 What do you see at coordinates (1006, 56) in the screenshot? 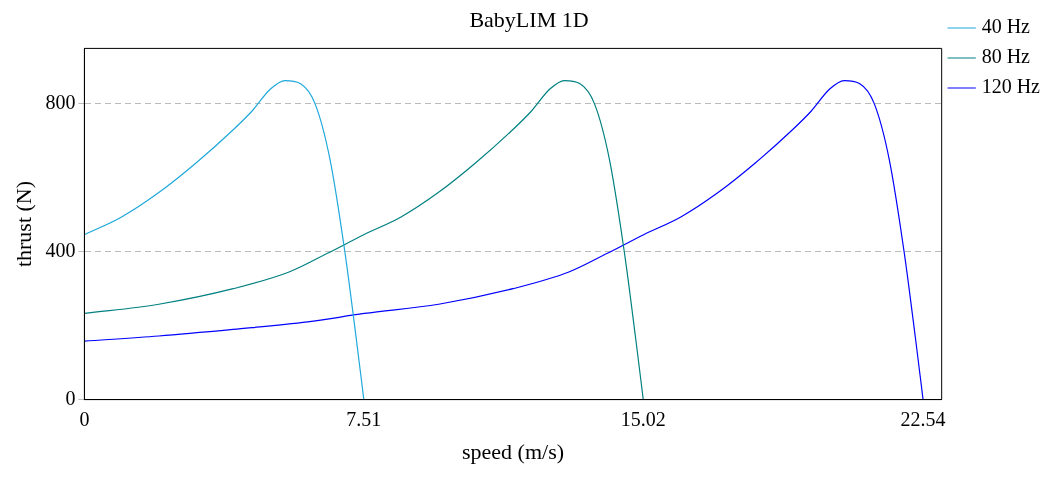
I see `legend-label: 80 Hz` at bounding box center [1006, 56].